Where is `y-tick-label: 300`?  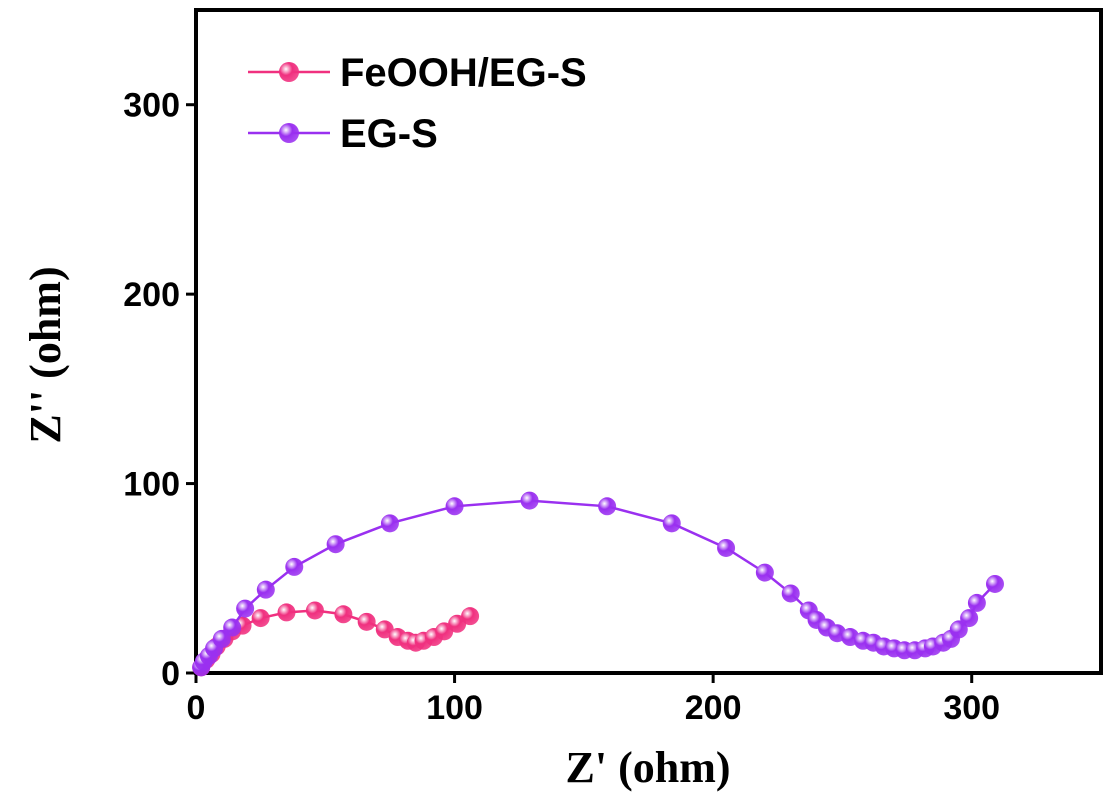 y-tick-label: 300 is located at coordinates (151, 106).